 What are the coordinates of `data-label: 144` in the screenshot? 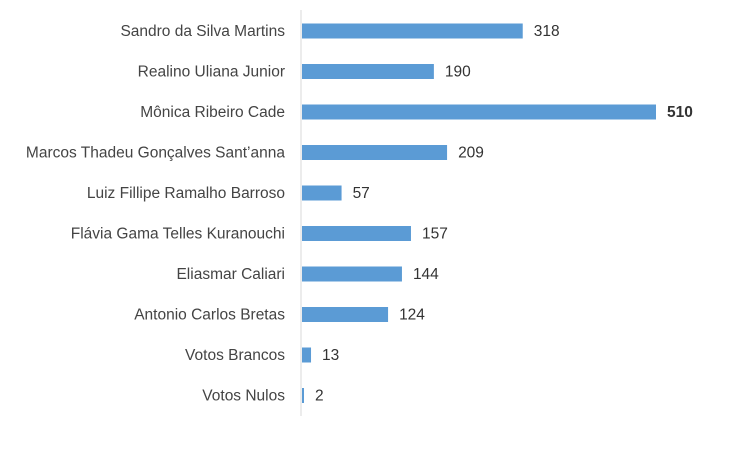 It's located at (426, 274).